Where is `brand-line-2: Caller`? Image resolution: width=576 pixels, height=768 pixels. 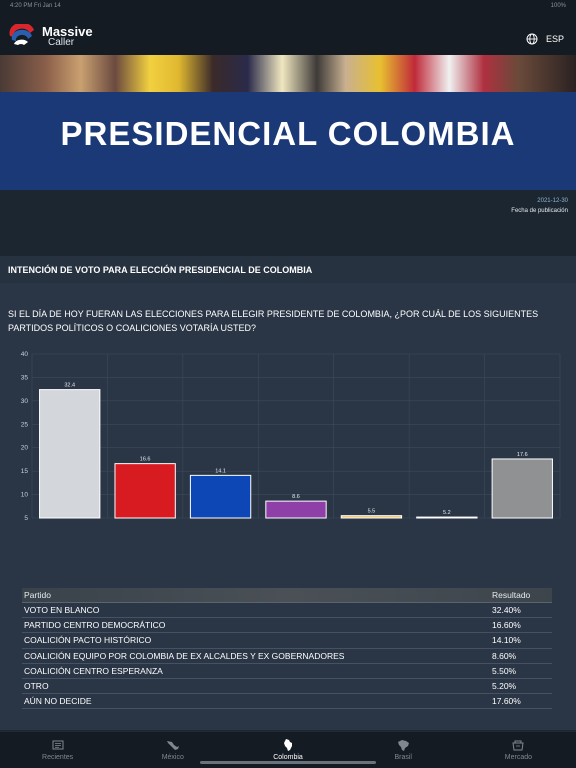
brand-line-2: Caller is located at coordinates (61, 42).